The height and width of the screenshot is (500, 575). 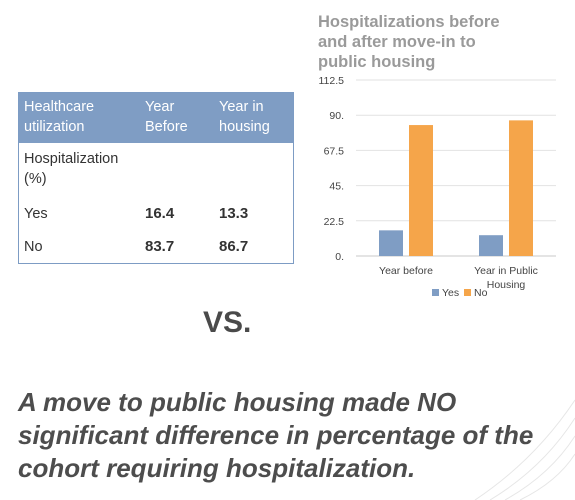 I want to click on row-label-no: No, so click(x=33, y=247).